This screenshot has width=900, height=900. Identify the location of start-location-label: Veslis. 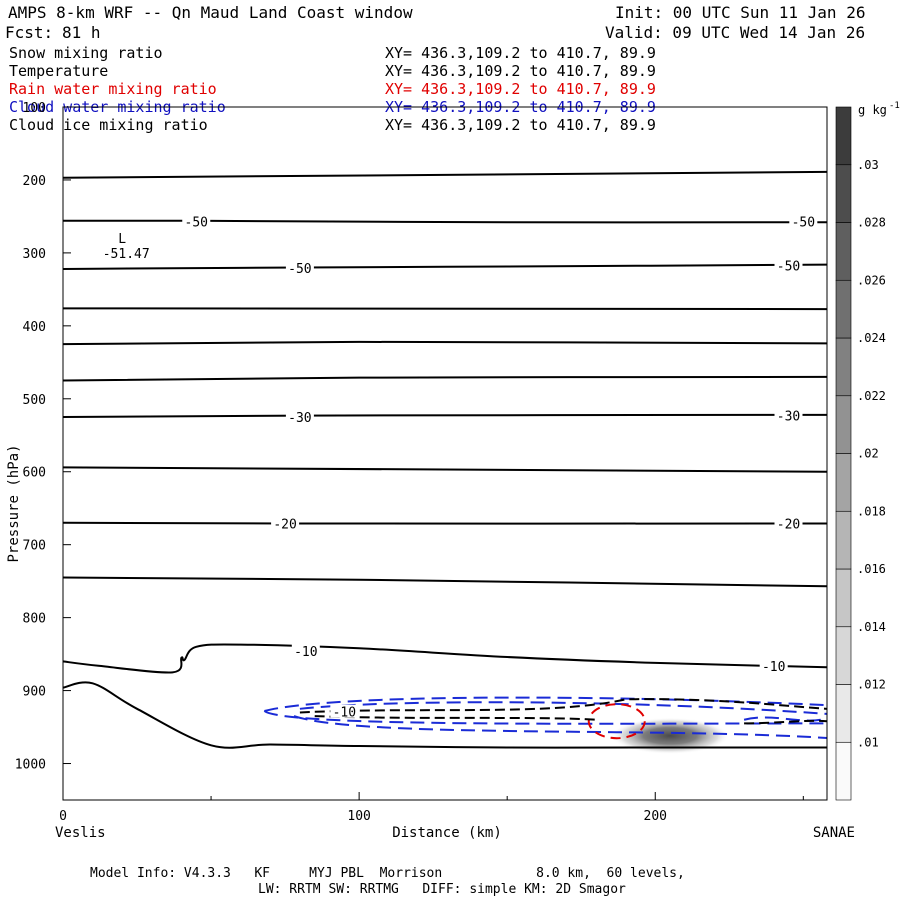
(80, 833).